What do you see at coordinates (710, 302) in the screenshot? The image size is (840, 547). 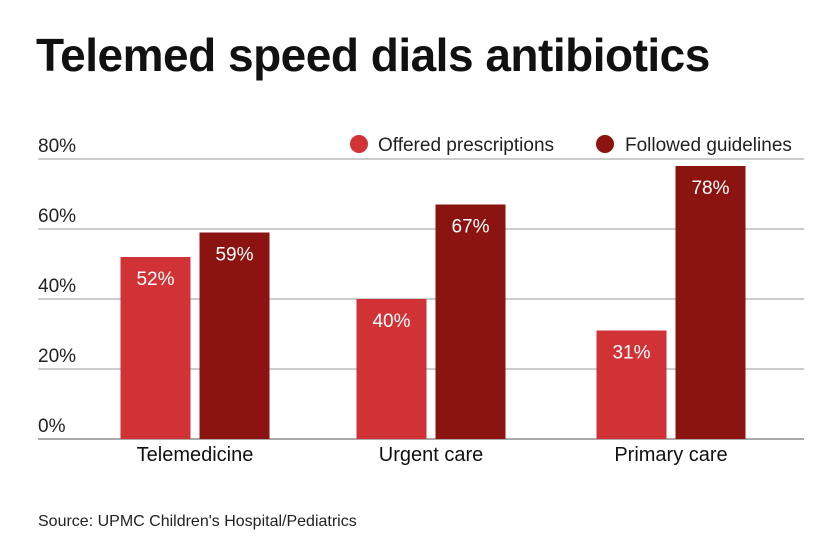 I see `bar-primary-care-followed` at bounding box center [710, 302].